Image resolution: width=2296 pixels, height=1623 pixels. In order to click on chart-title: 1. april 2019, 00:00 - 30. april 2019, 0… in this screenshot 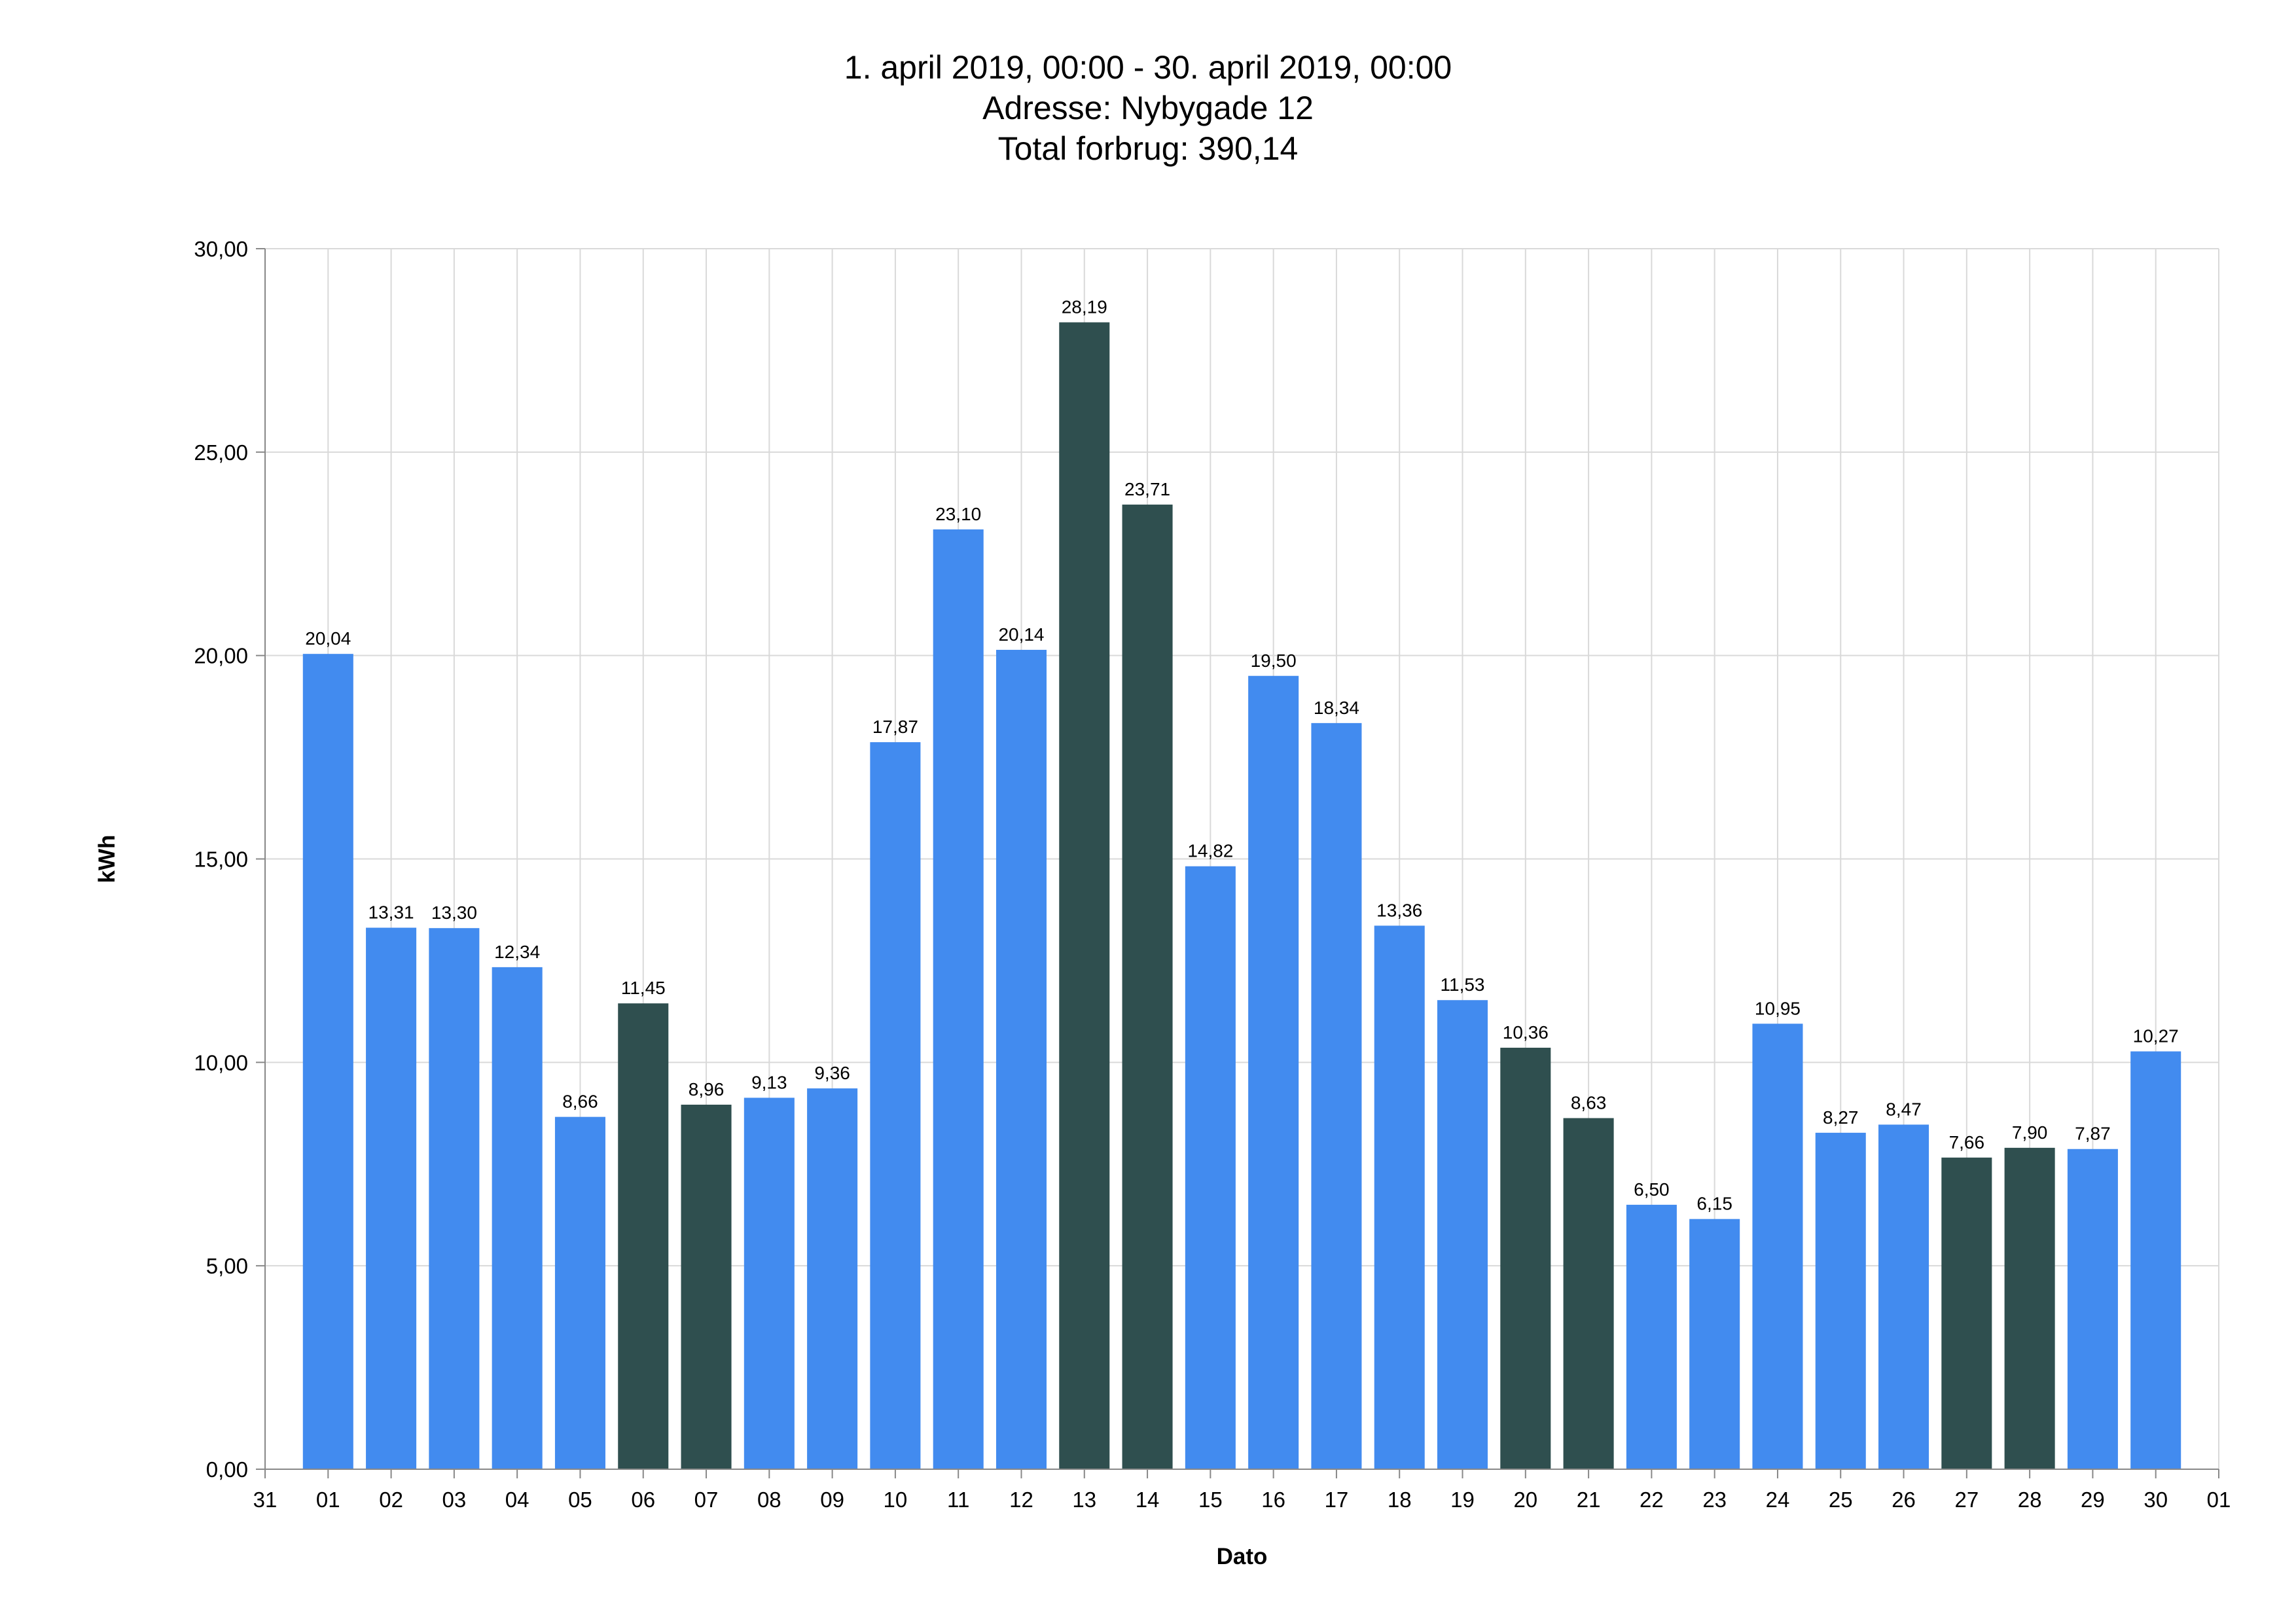, I will do `click(1148, 67)`.